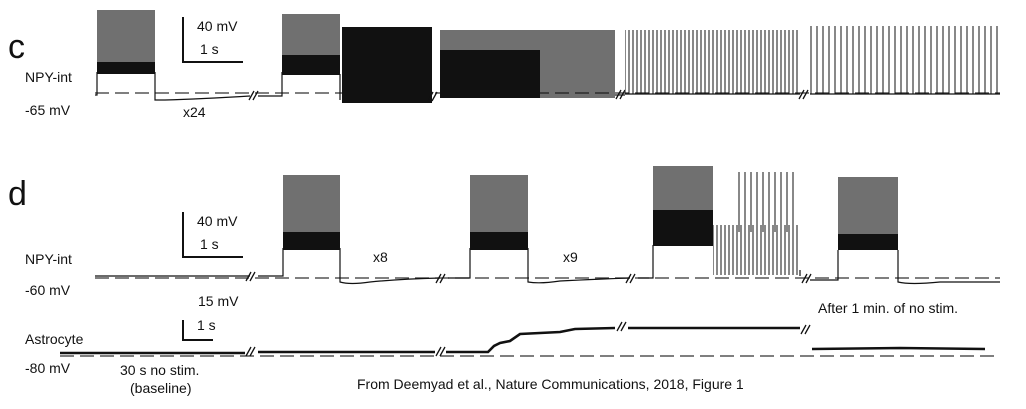 The height and width of the screenshot is (409, 1026). I want to click on panel-label: d, so click(17, 194).